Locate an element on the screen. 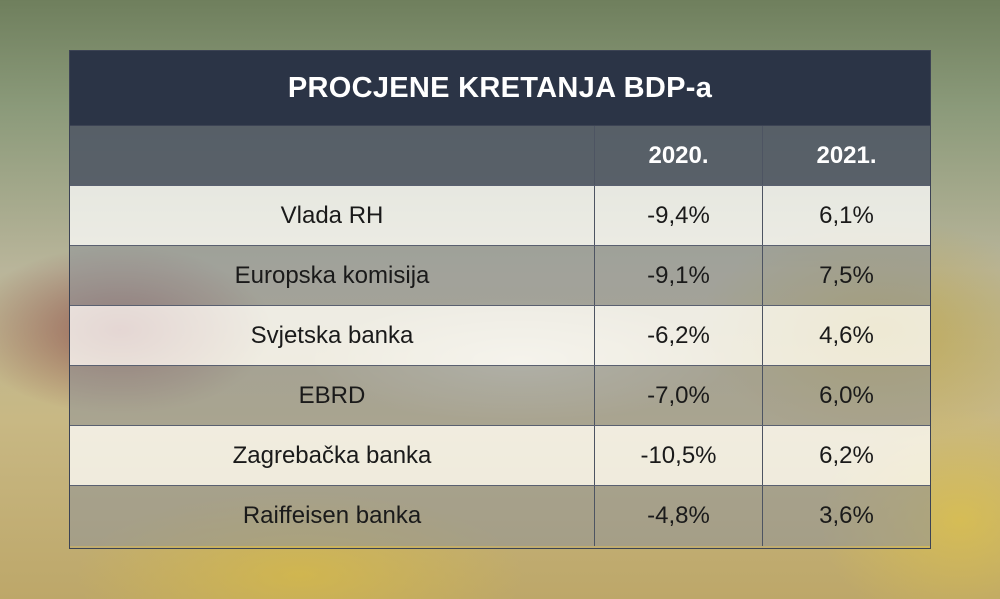 The height and width of the screenshot is (599, 1000). row-value-2020: -9,4% is located at coordinates (679, 215).